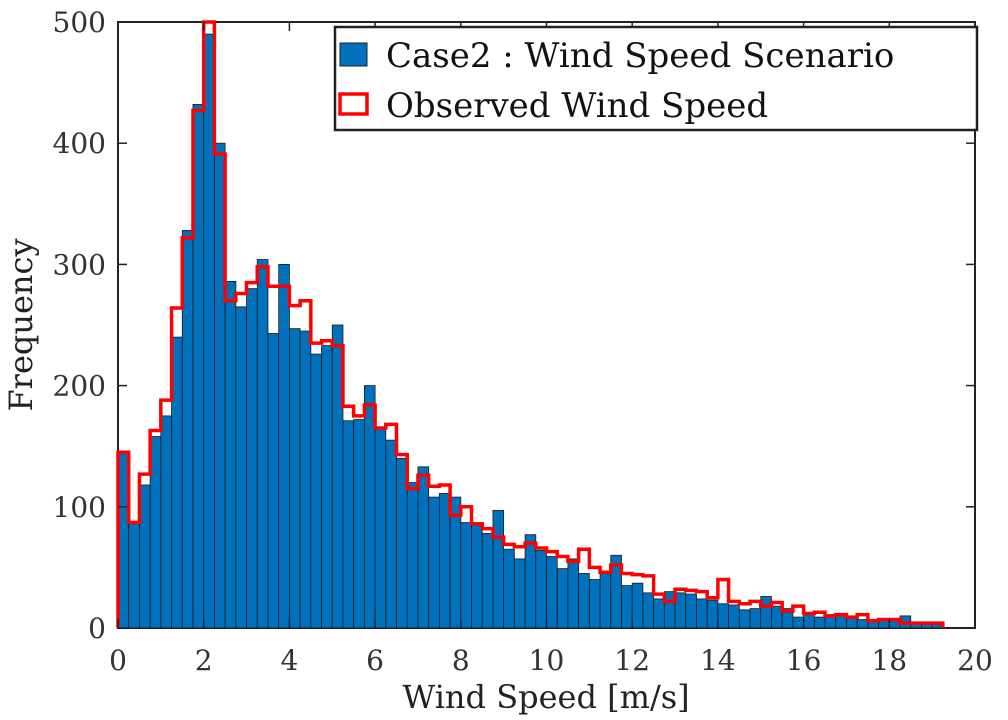 The height and width of the screenshot is (720, 1008). I want to click on x-tick-label: 4, so click(289, 660).